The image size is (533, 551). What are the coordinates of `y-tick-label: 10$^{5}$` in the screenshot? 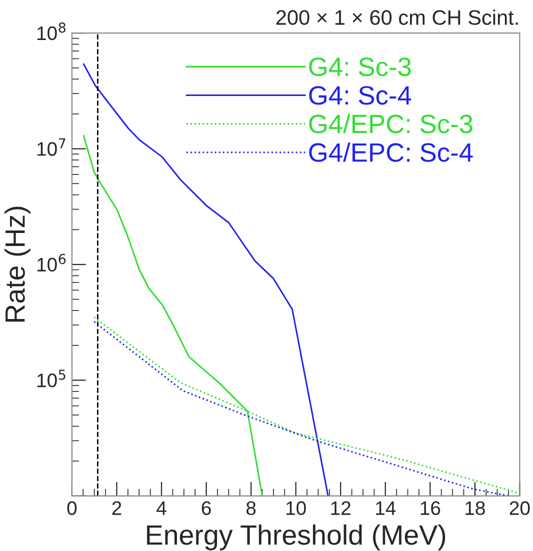 It's located at (51, 379).